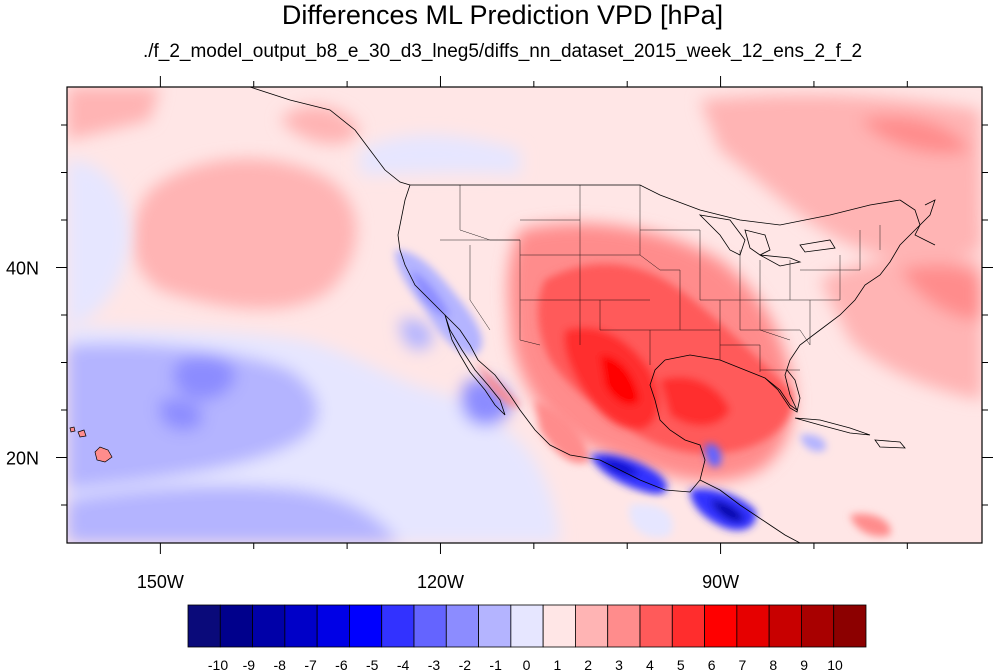  What do you see at coordinates (218, 664) in the screenshot?
I see `colorbar-label: -10` at bounding box center [218, 664].